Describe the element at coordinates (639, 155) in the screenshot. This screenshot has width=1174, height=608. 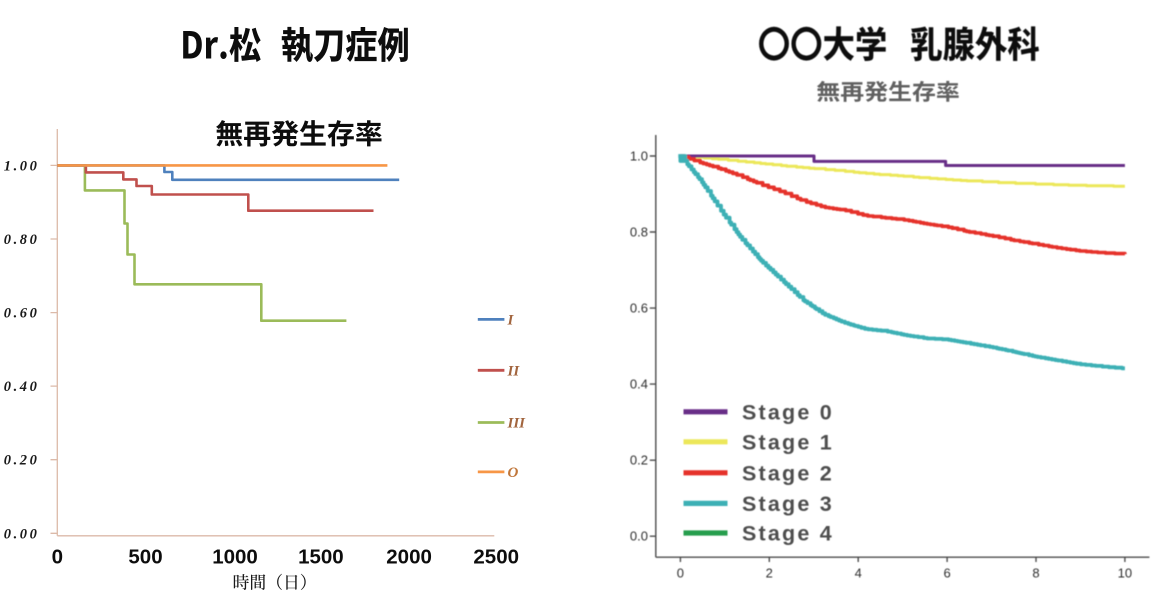
I see `svg-text: 1.0` at that location.